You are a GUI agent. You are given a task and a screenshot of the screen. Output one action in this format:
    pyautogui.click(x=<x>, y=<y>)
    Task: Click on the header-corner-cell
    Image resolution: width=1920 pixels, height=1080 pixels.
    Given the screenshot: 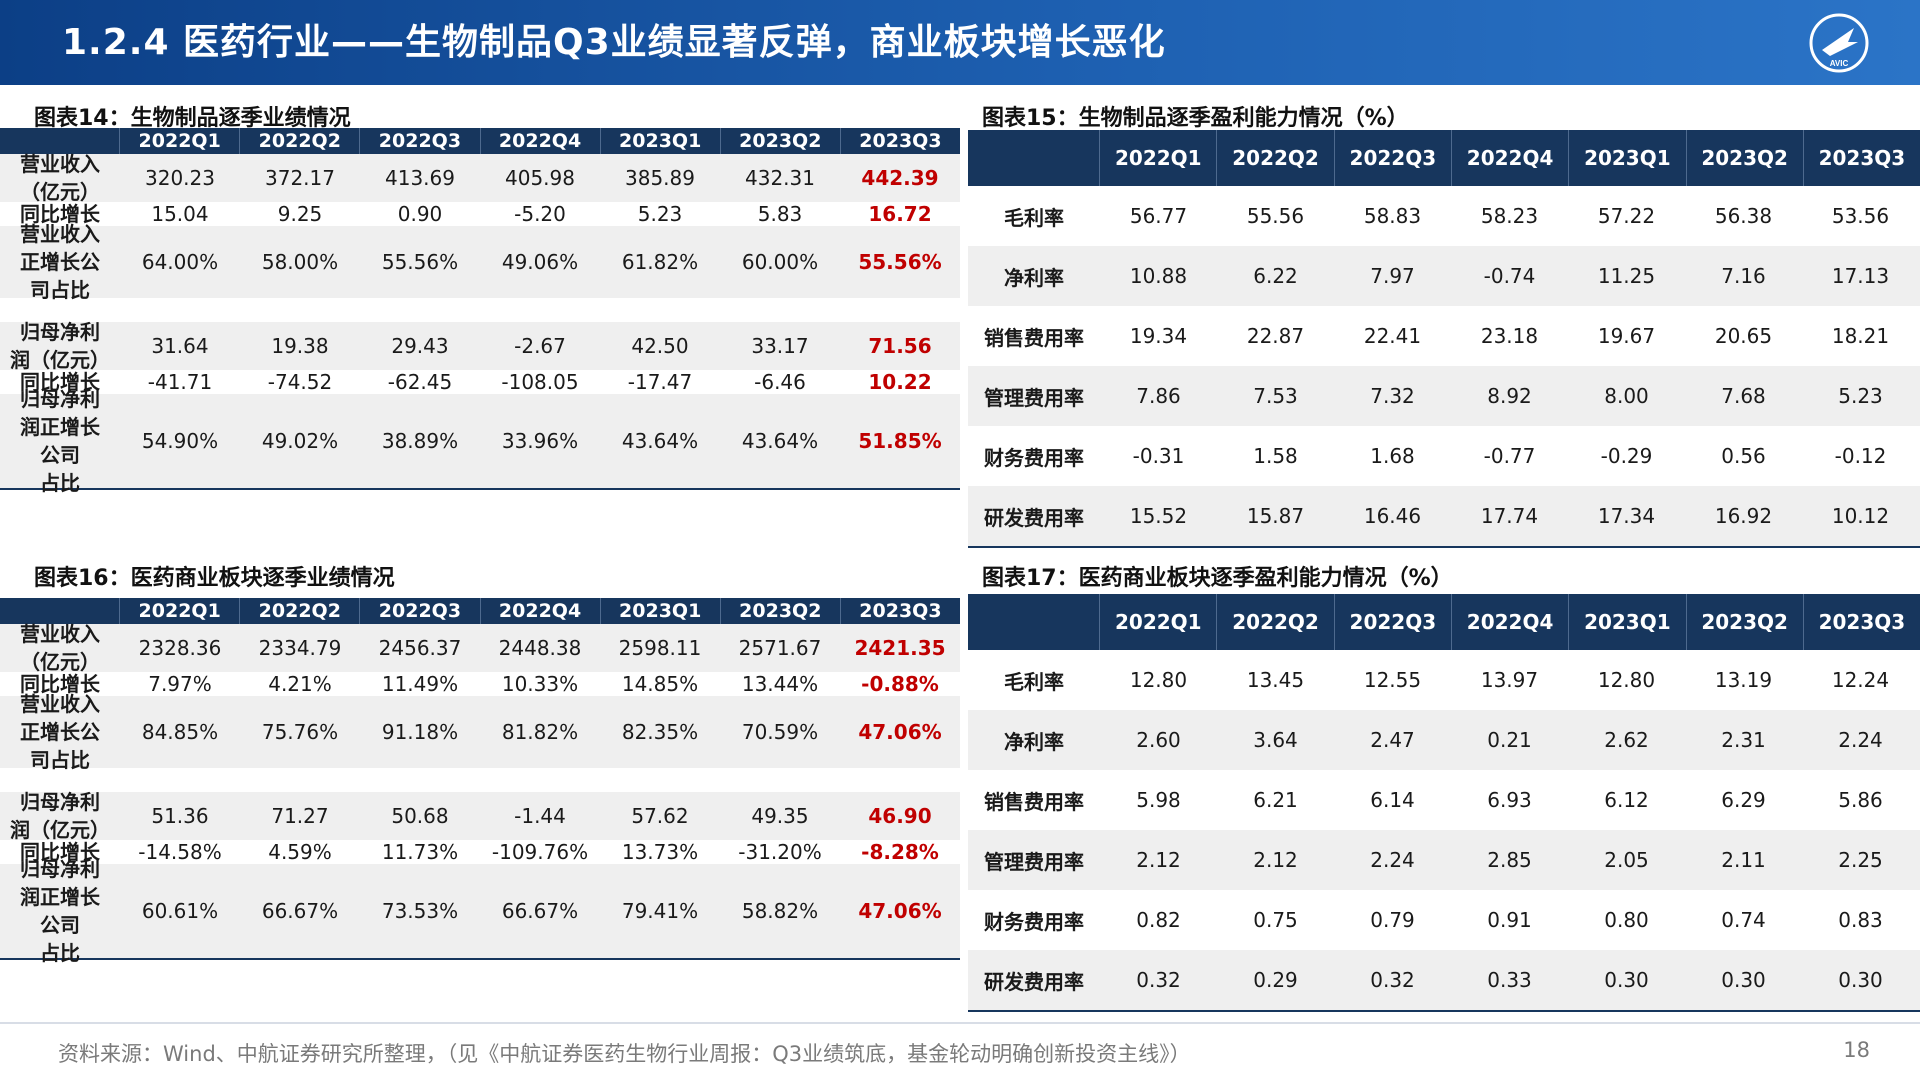 What is the action you would take?
    pyautogui.click(x=1034, y=622)
    